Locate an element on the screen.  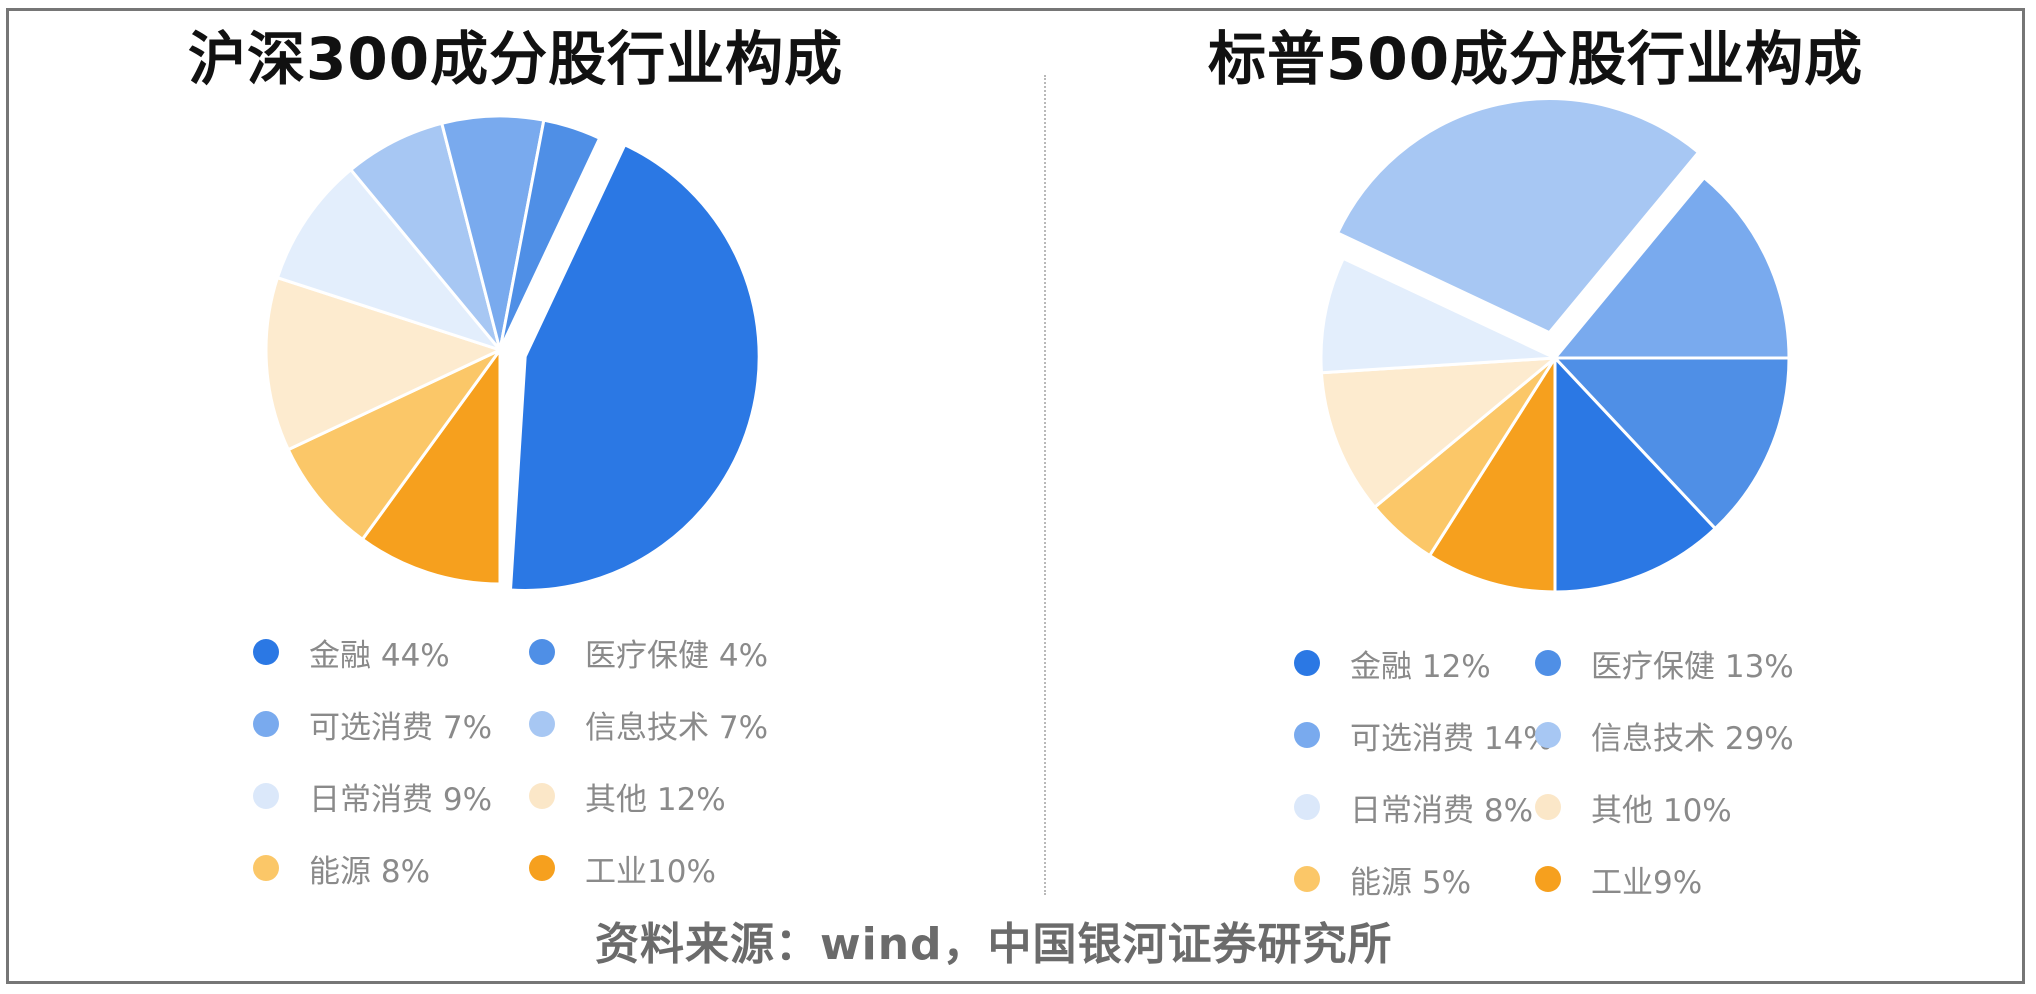
legend-label: 医疗保健 13% is located at coordinates (1692, 666).